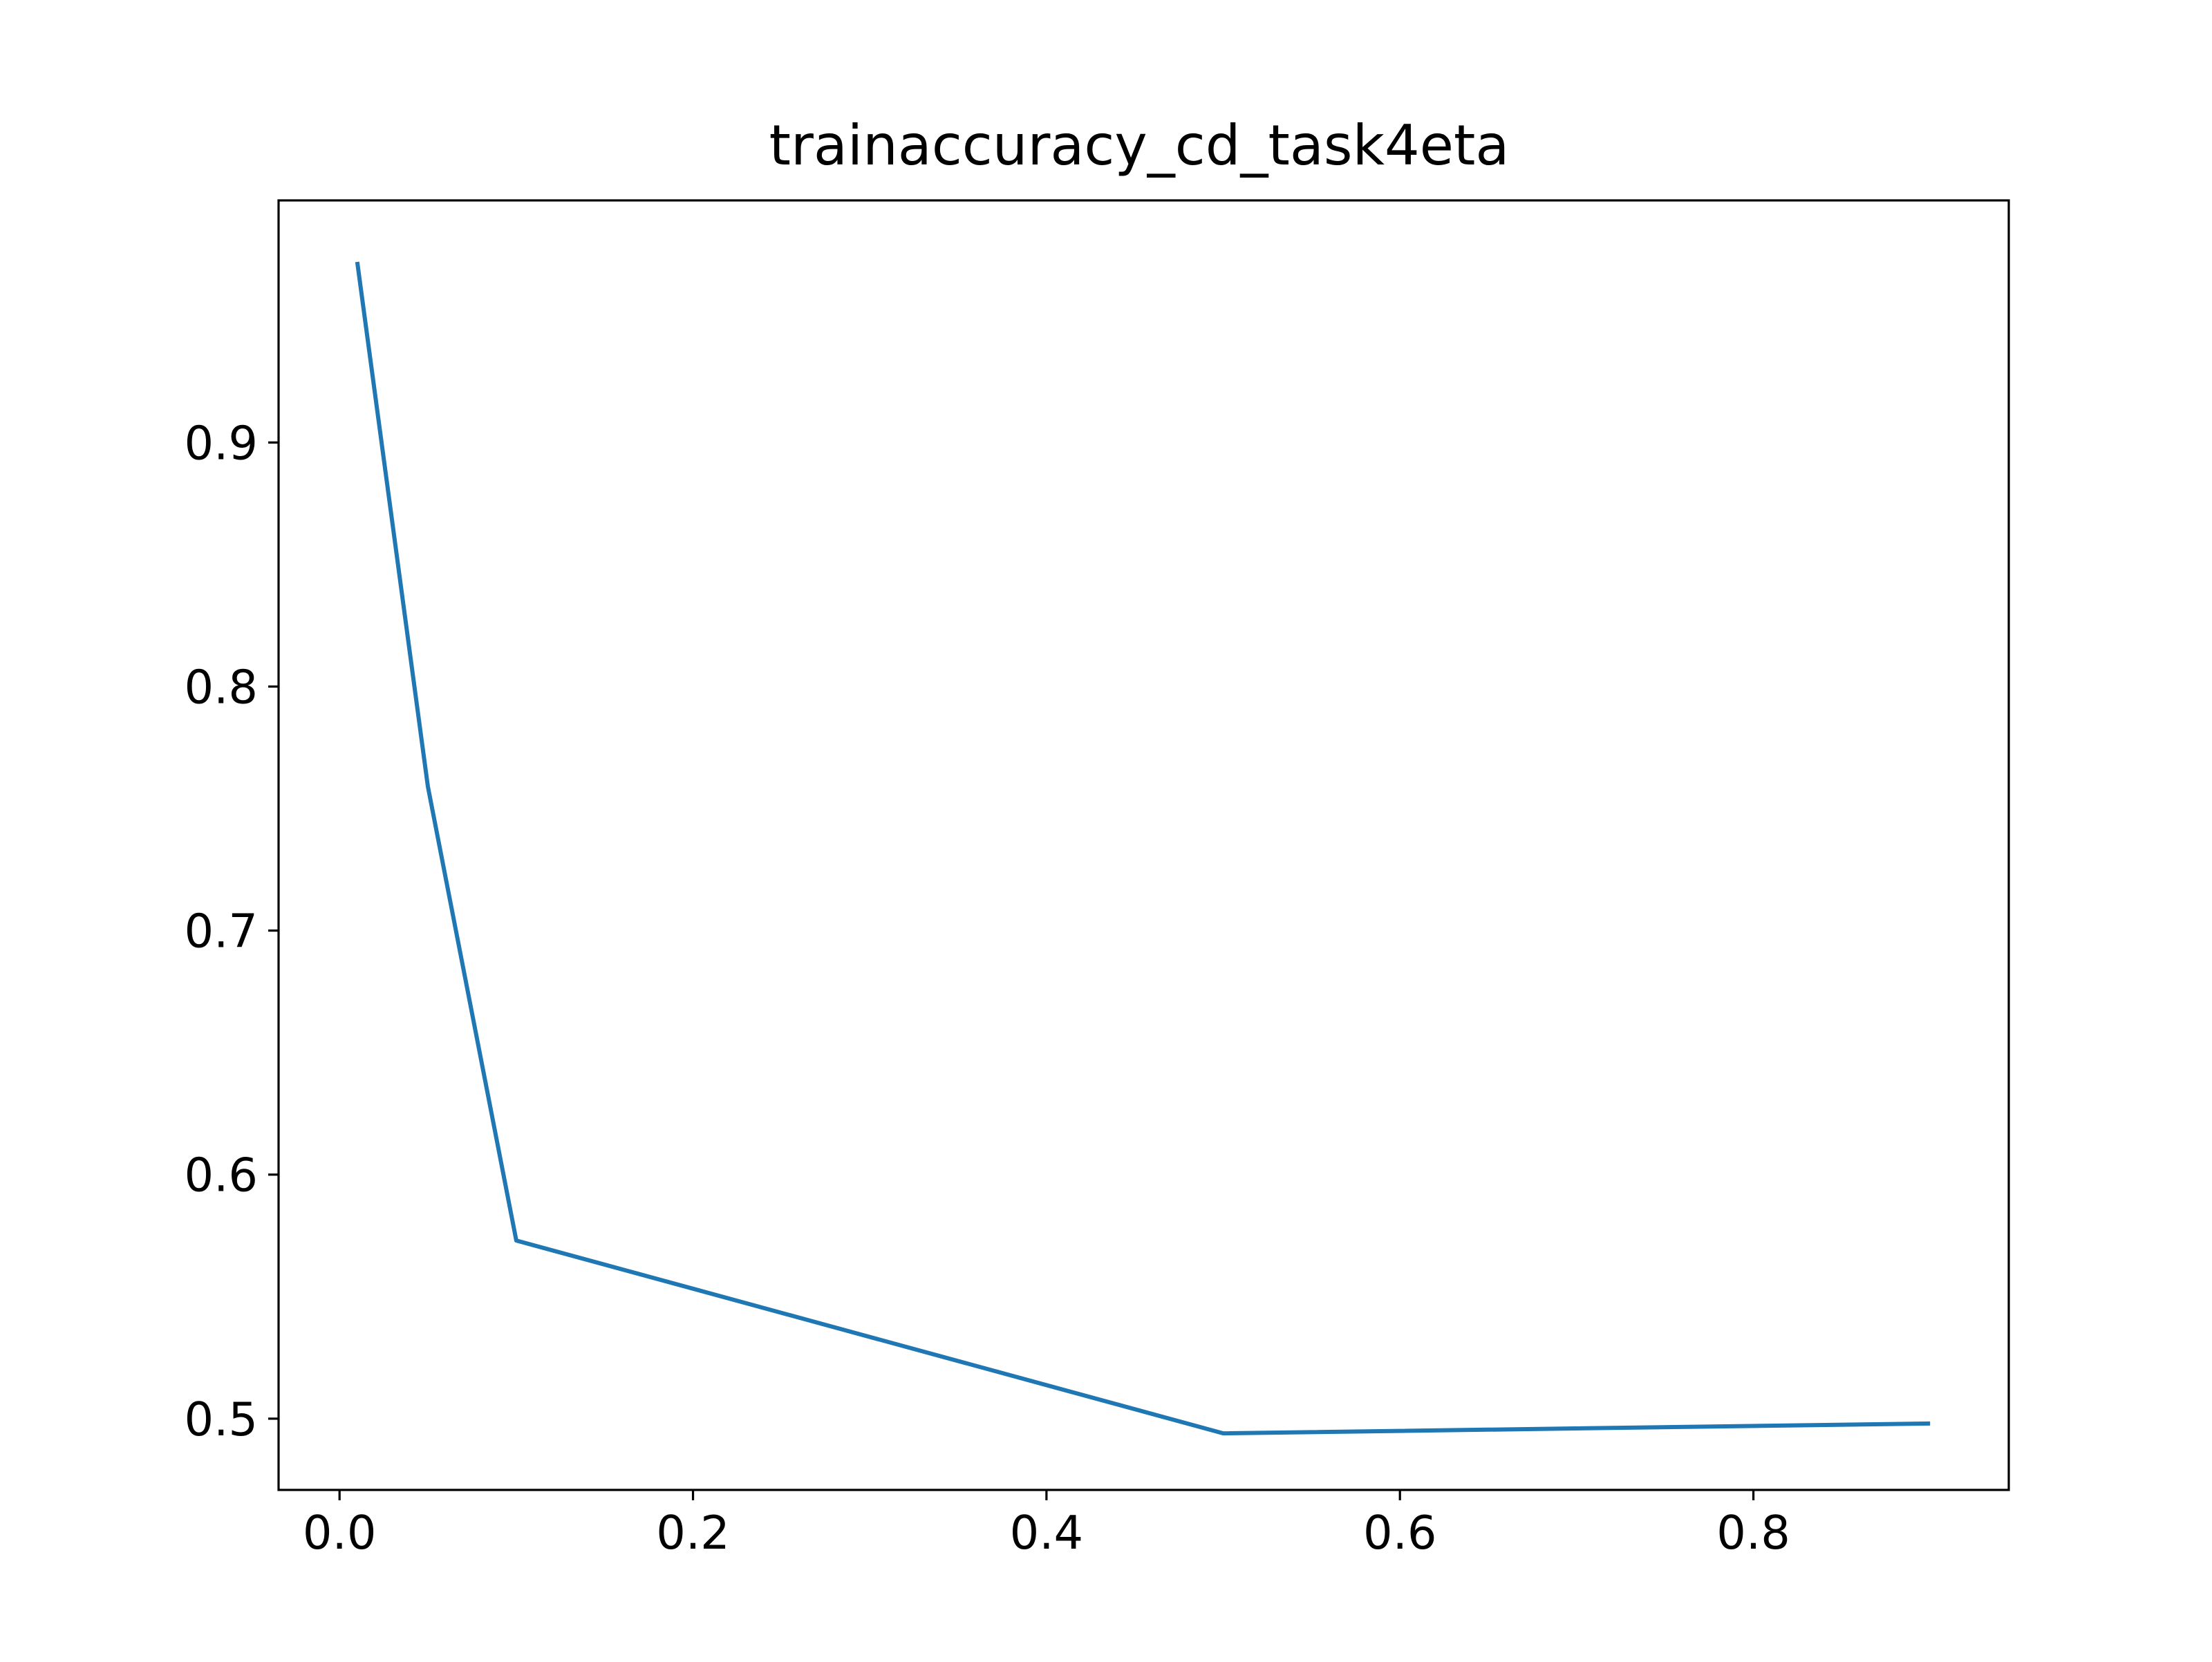 The width and height of the screenshot is (2212, 1662). Describe the element at coordinates (221, 443) in the screenshot. I see `y-tick-label: 0.9` at that location.